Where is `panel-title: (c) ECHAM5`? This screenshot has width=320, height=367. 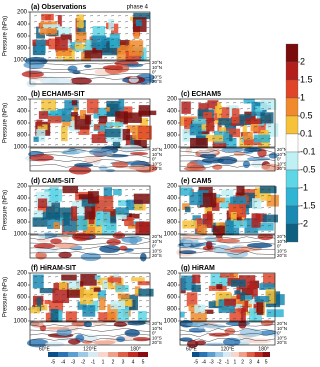
panel-title: (c) ECHAM5 is located at coordinates (201, 94).